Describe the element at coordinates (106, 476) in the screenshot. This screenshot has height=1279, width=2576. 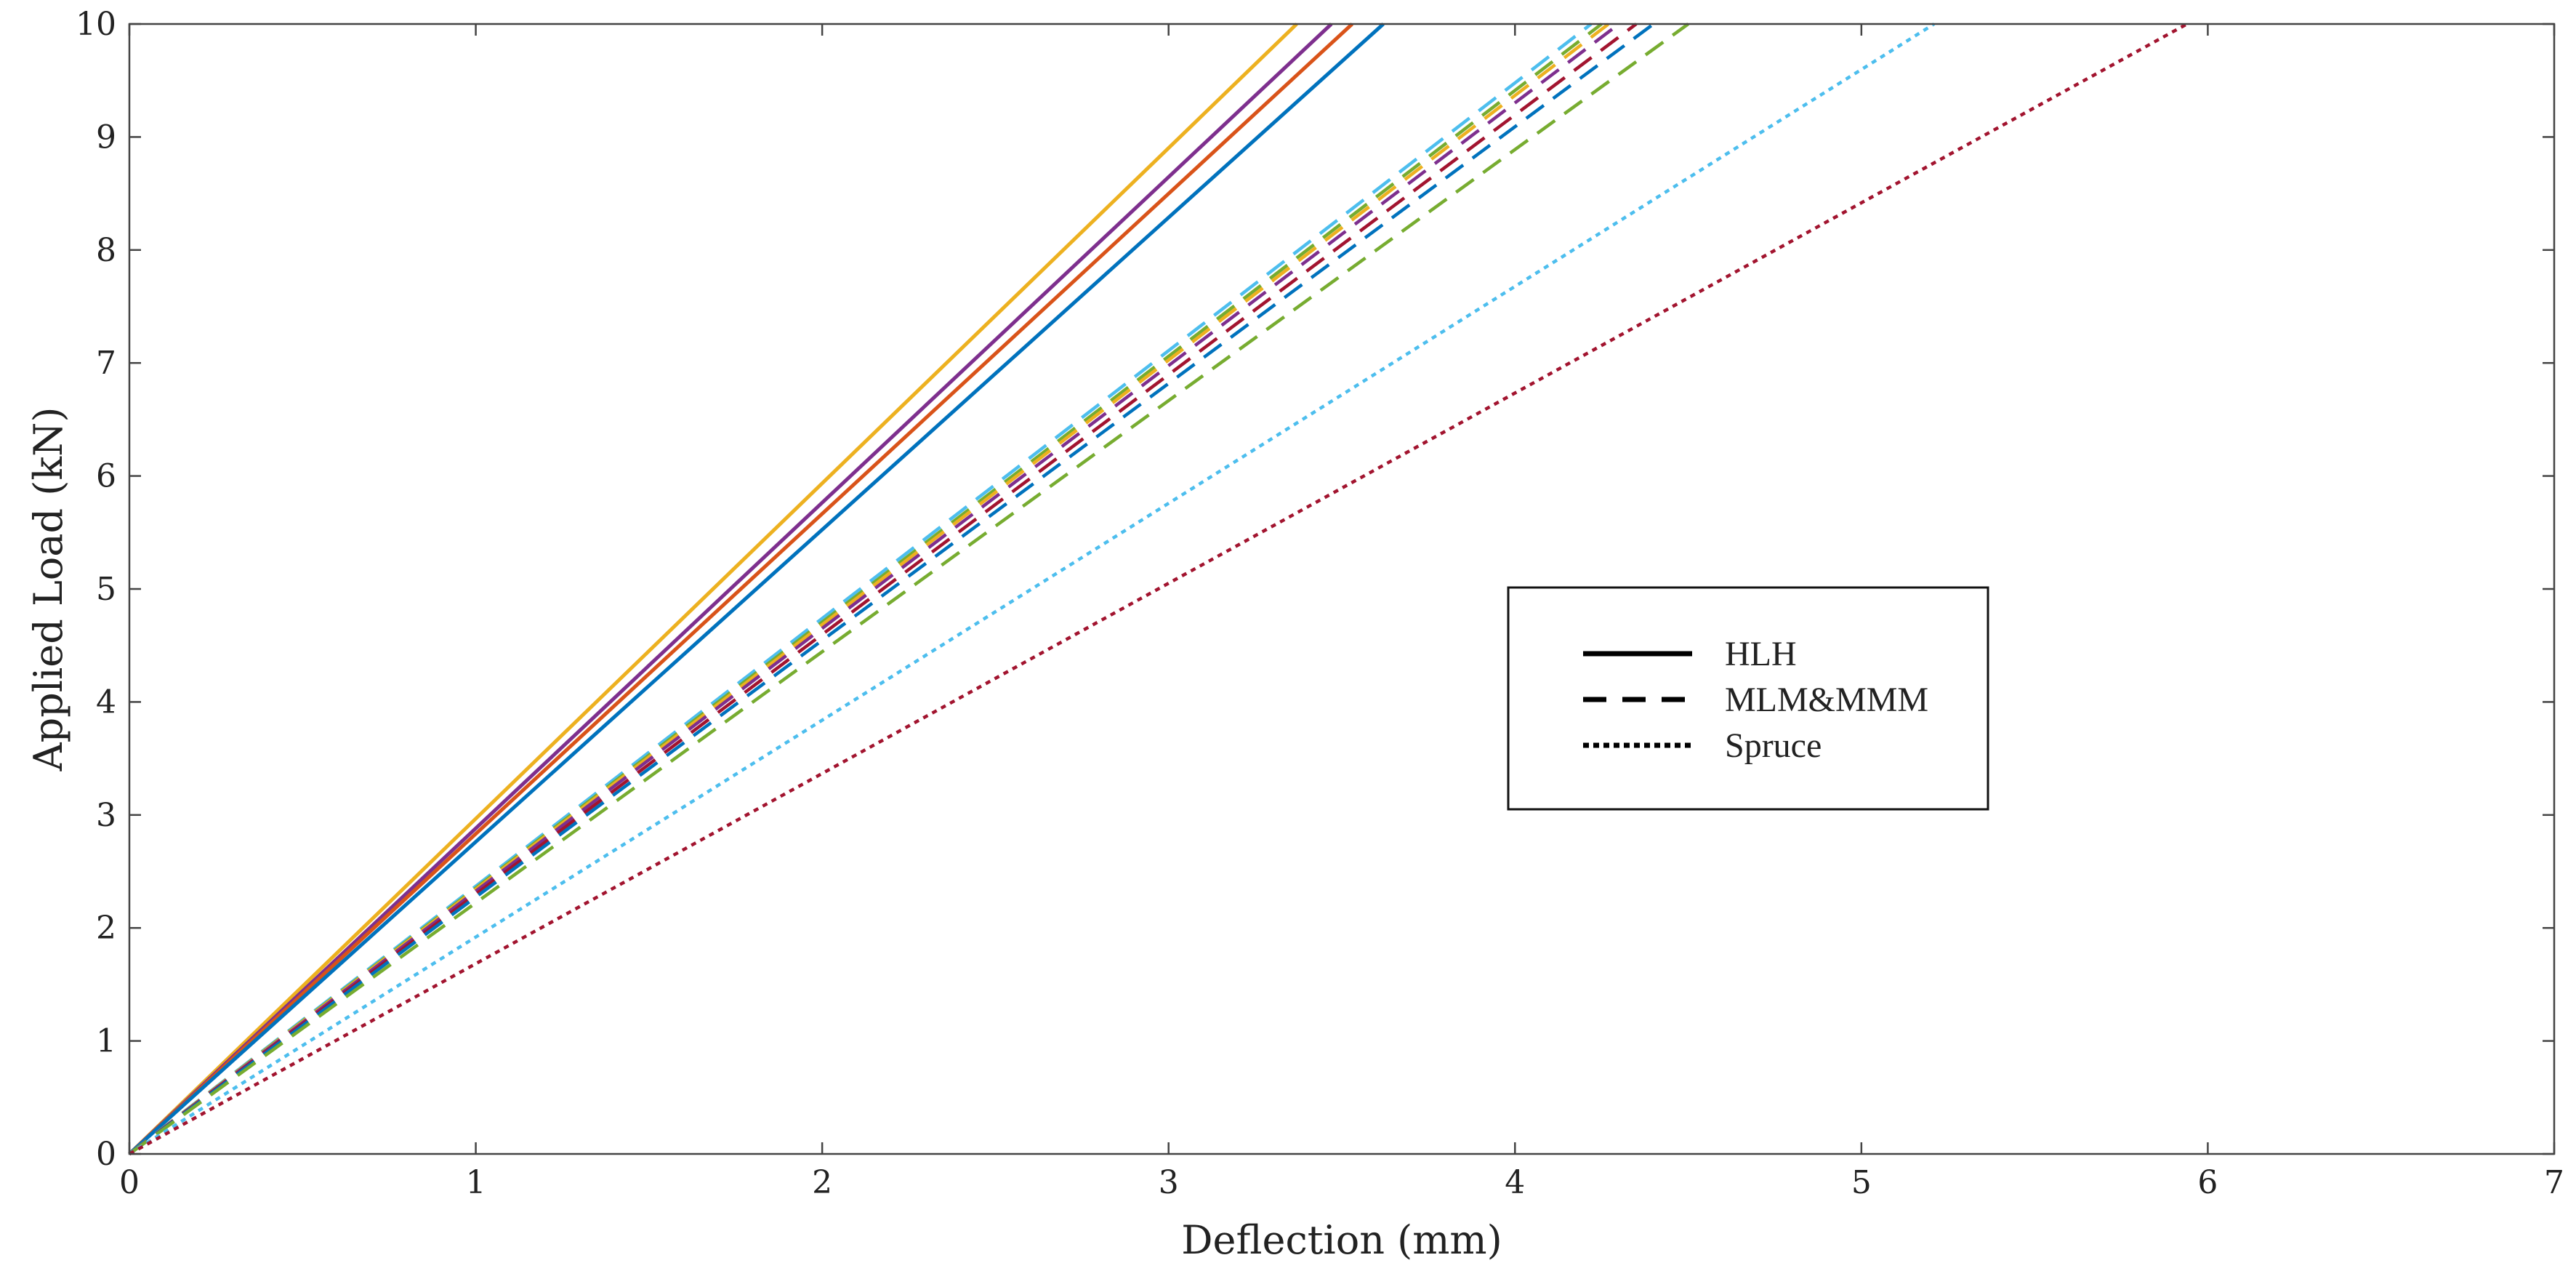
I see `y-tick-label: 6` at that location.